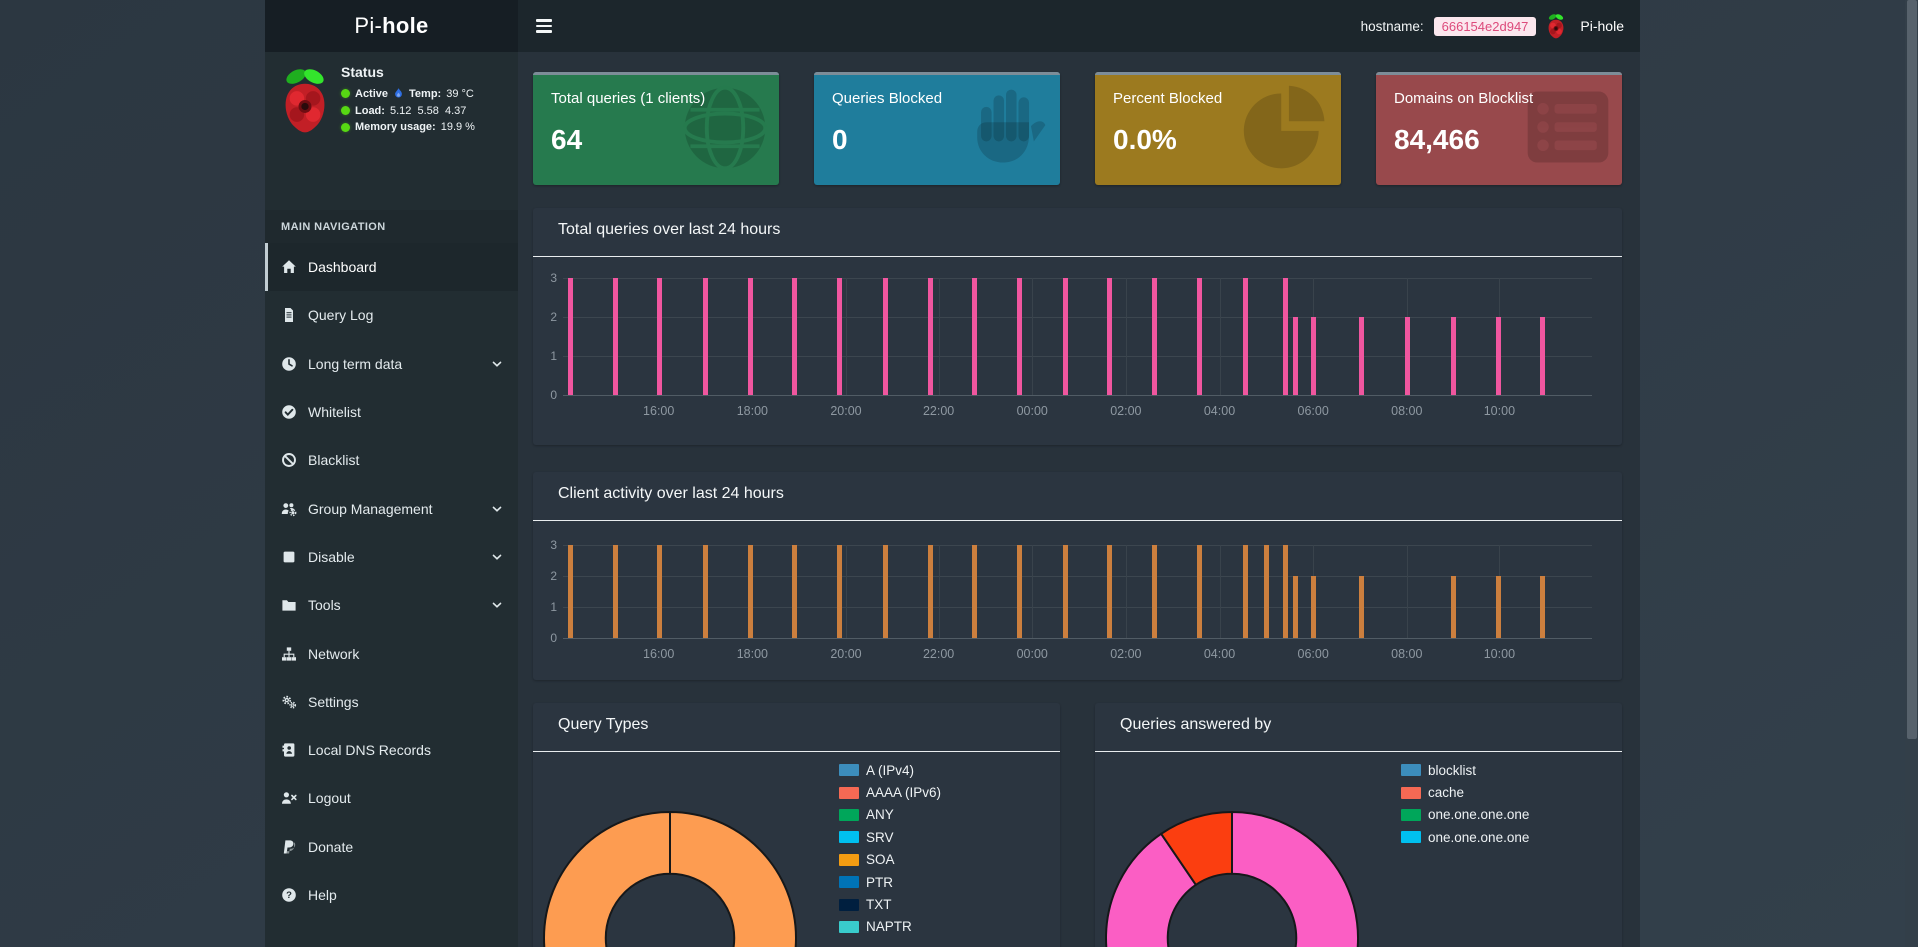  What do you see at coordinates (391, 605) in the screenshot?
I see `sidebar-item-tools: Tools` at bounding box center [391, 605].